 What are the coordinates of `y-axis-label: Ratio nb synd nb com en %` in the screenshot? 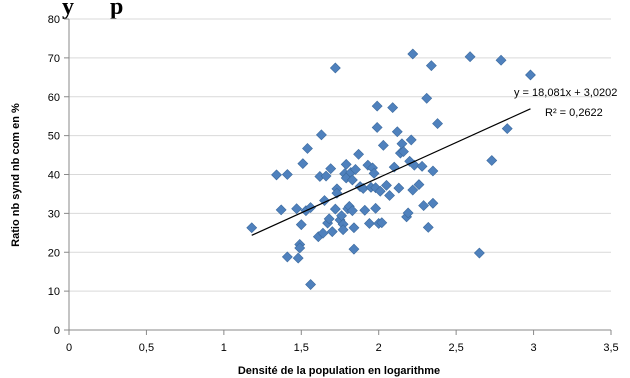 It's located at (16, 175).